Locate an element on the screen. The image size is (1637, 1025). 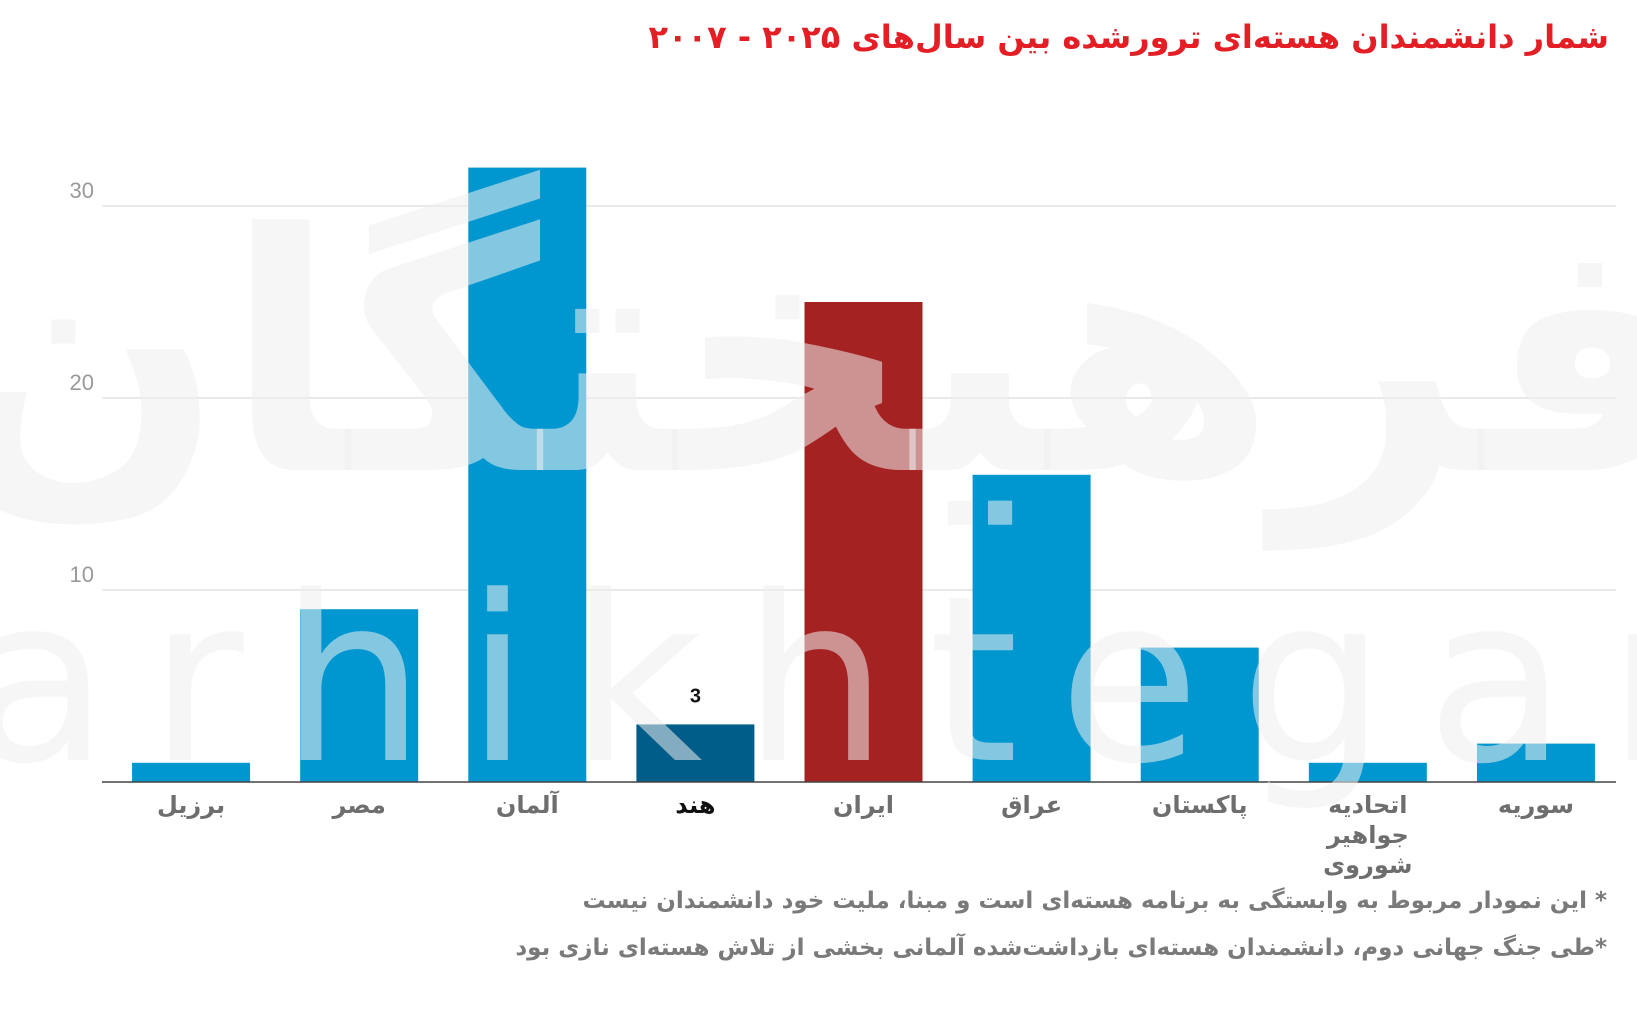
data-label: 3 is located at coordinates (695, 696).